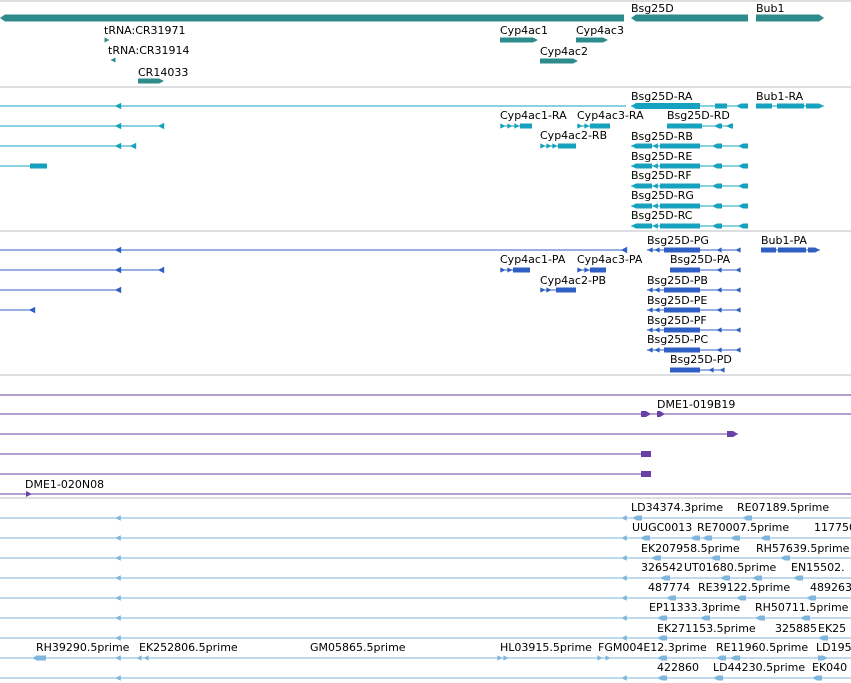 Image resolution: width=851 pixels, height=683 pixels. What do you see at coordinates (678, 667) in the screenshot?
I see `label-est-n422860: 422860` at bounding box center [678, 667].